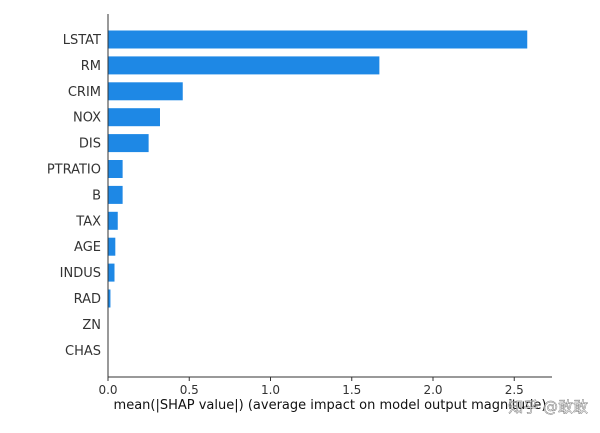  What do you see at coordinates (115, 194) in the screenshot?
I see `bar-b` at bounding box center [115, 194].